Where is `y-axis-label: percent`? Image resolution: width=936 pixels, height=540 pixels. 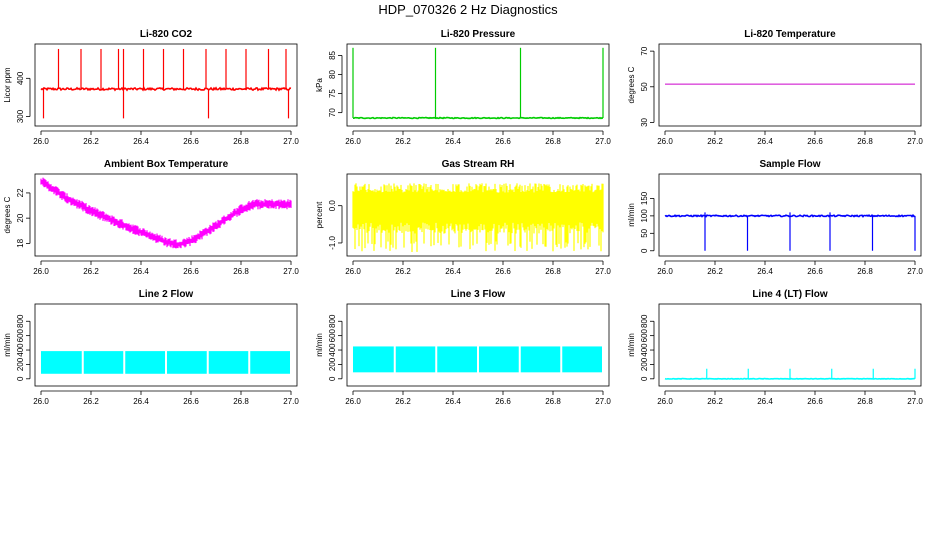 y-axis-label: percent is located at coordinates (319, 214).